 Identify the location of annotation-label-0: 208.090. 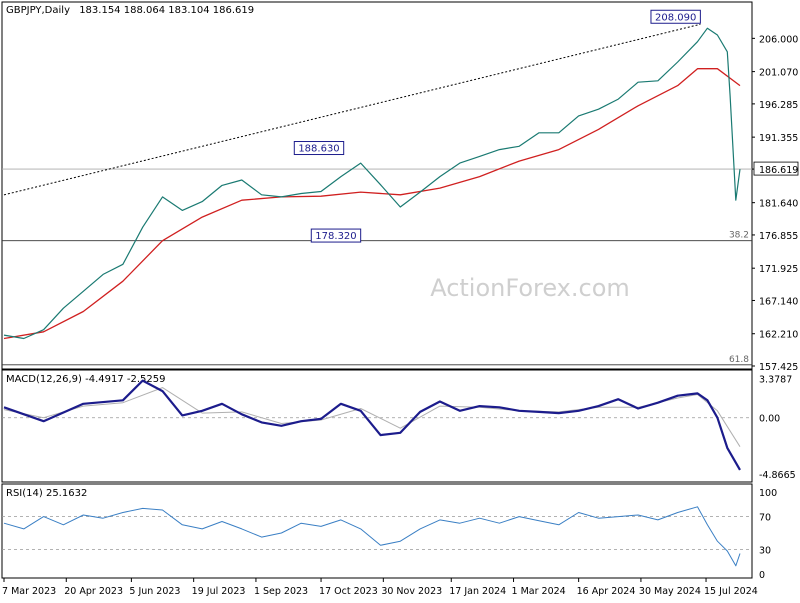
(675, 17).